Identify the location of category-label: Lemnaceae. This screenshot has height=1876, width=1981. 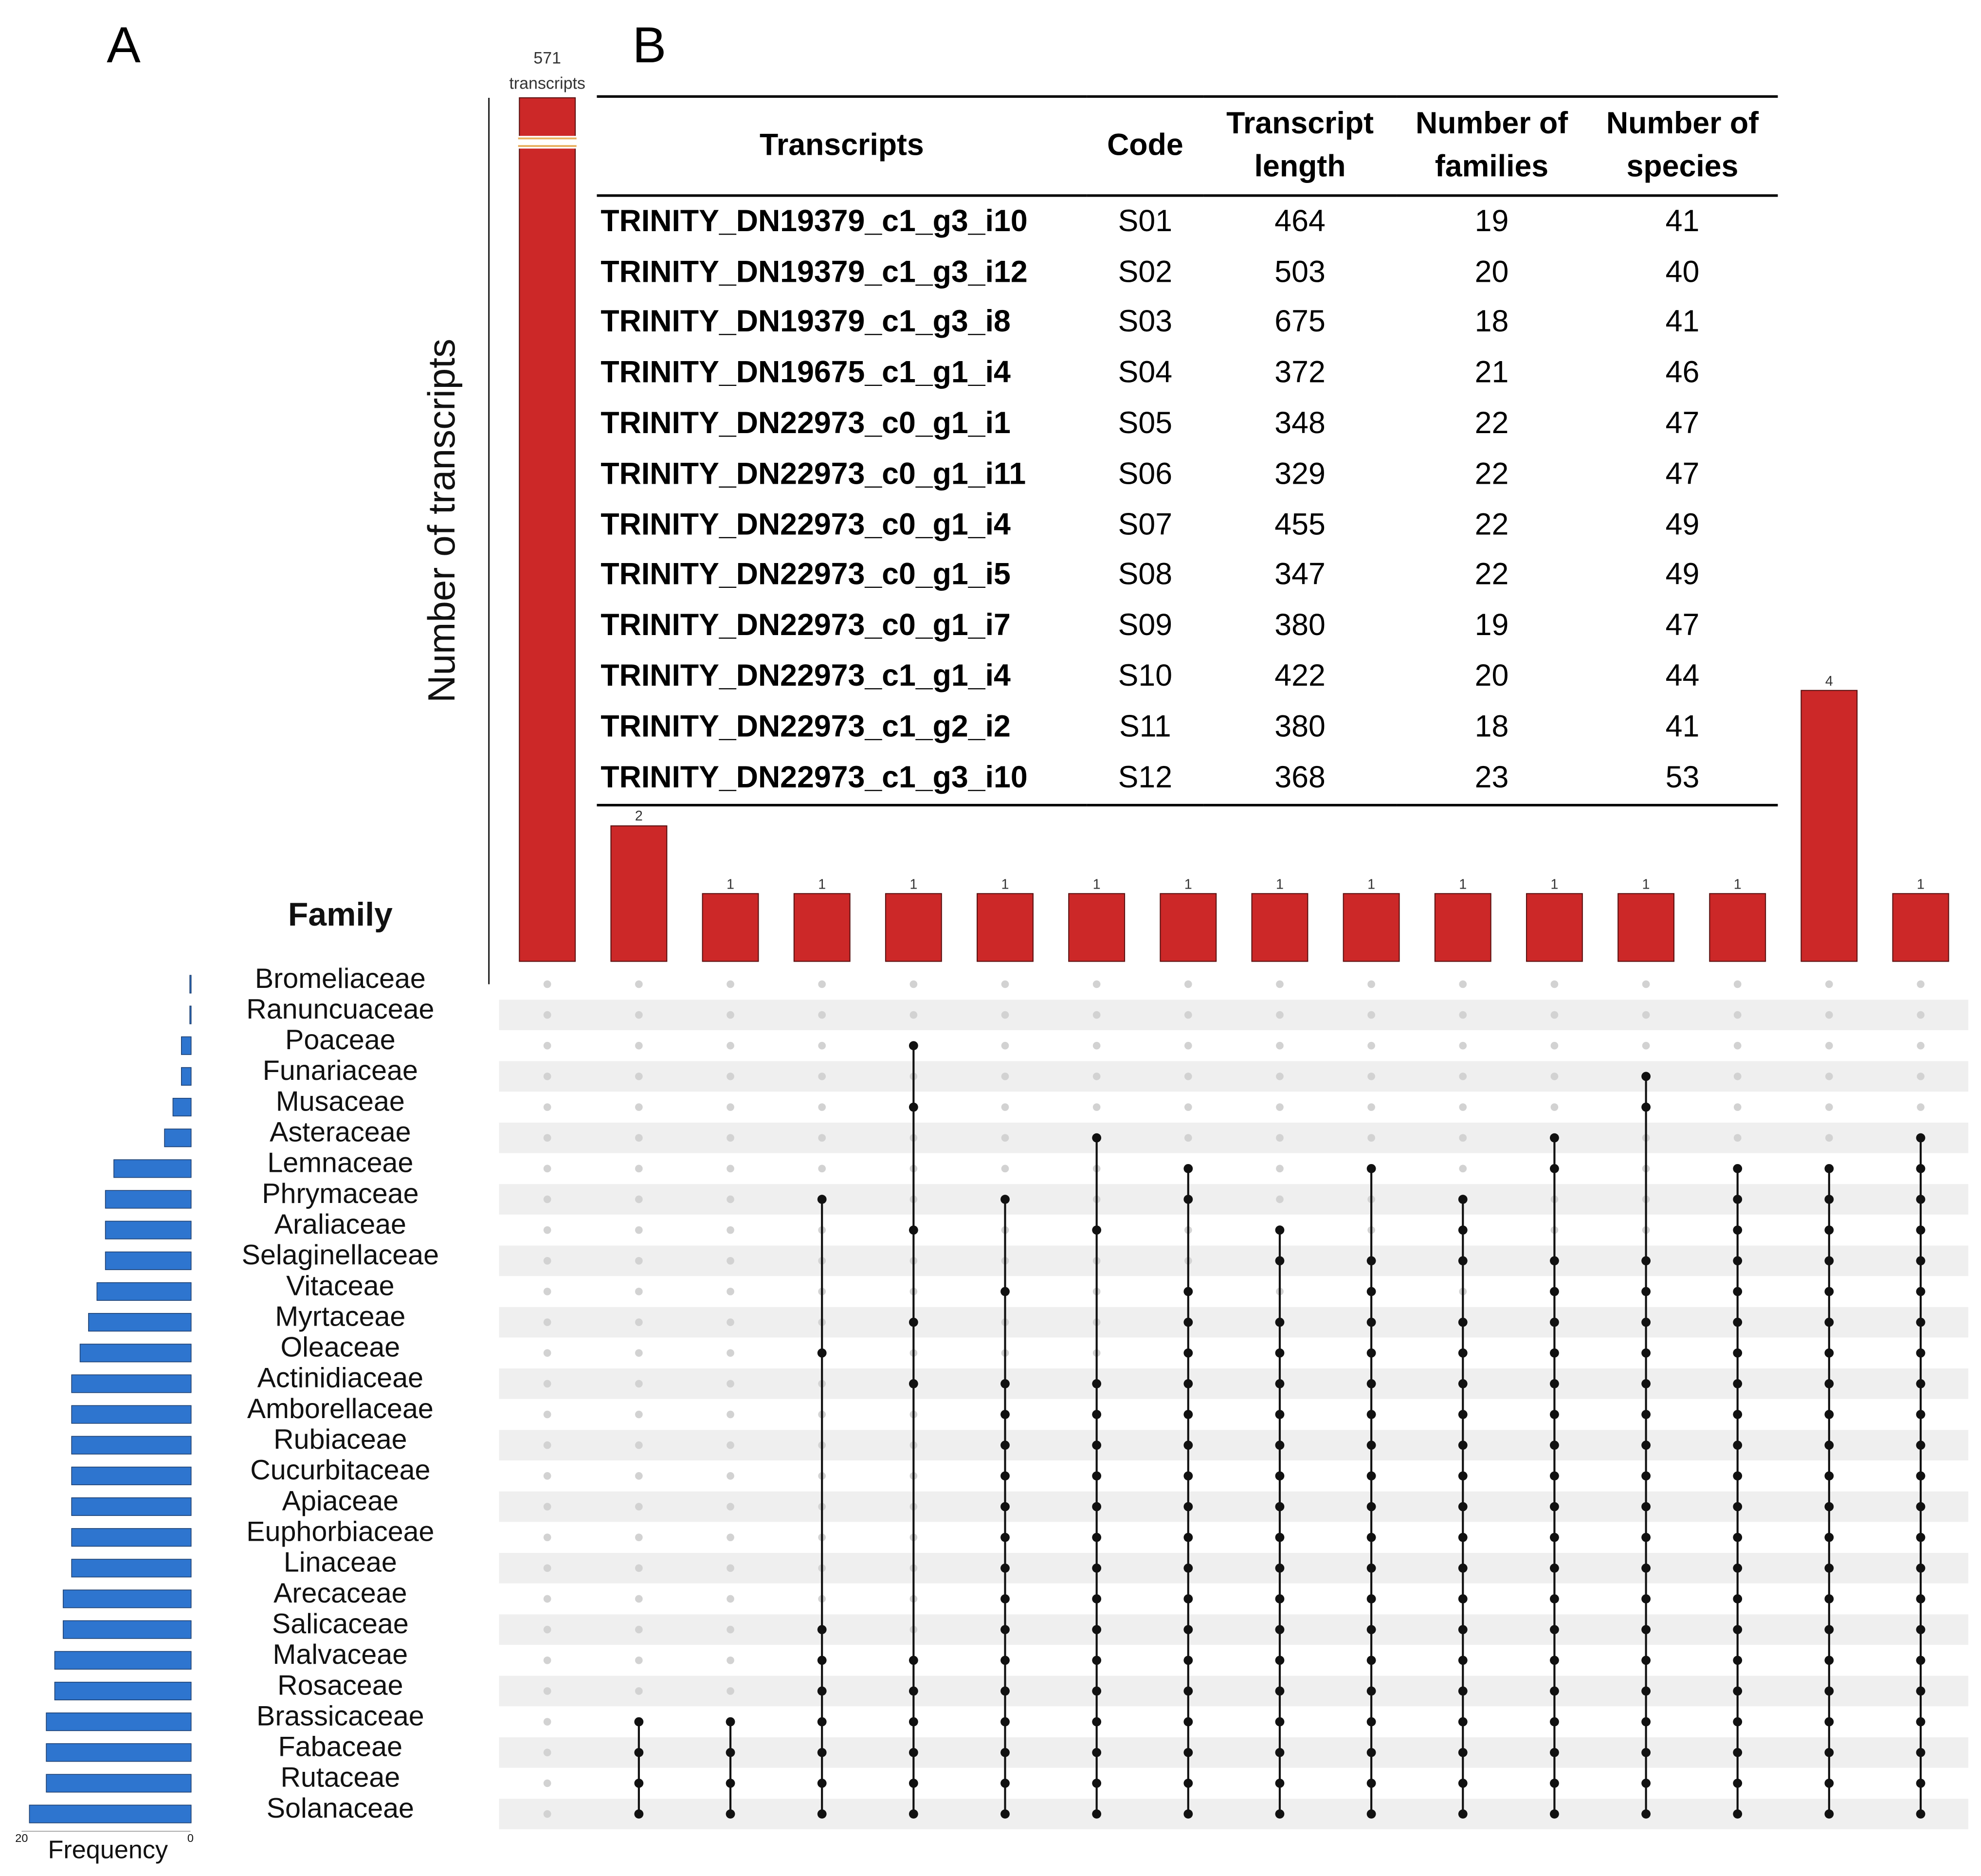
(340, 1163).